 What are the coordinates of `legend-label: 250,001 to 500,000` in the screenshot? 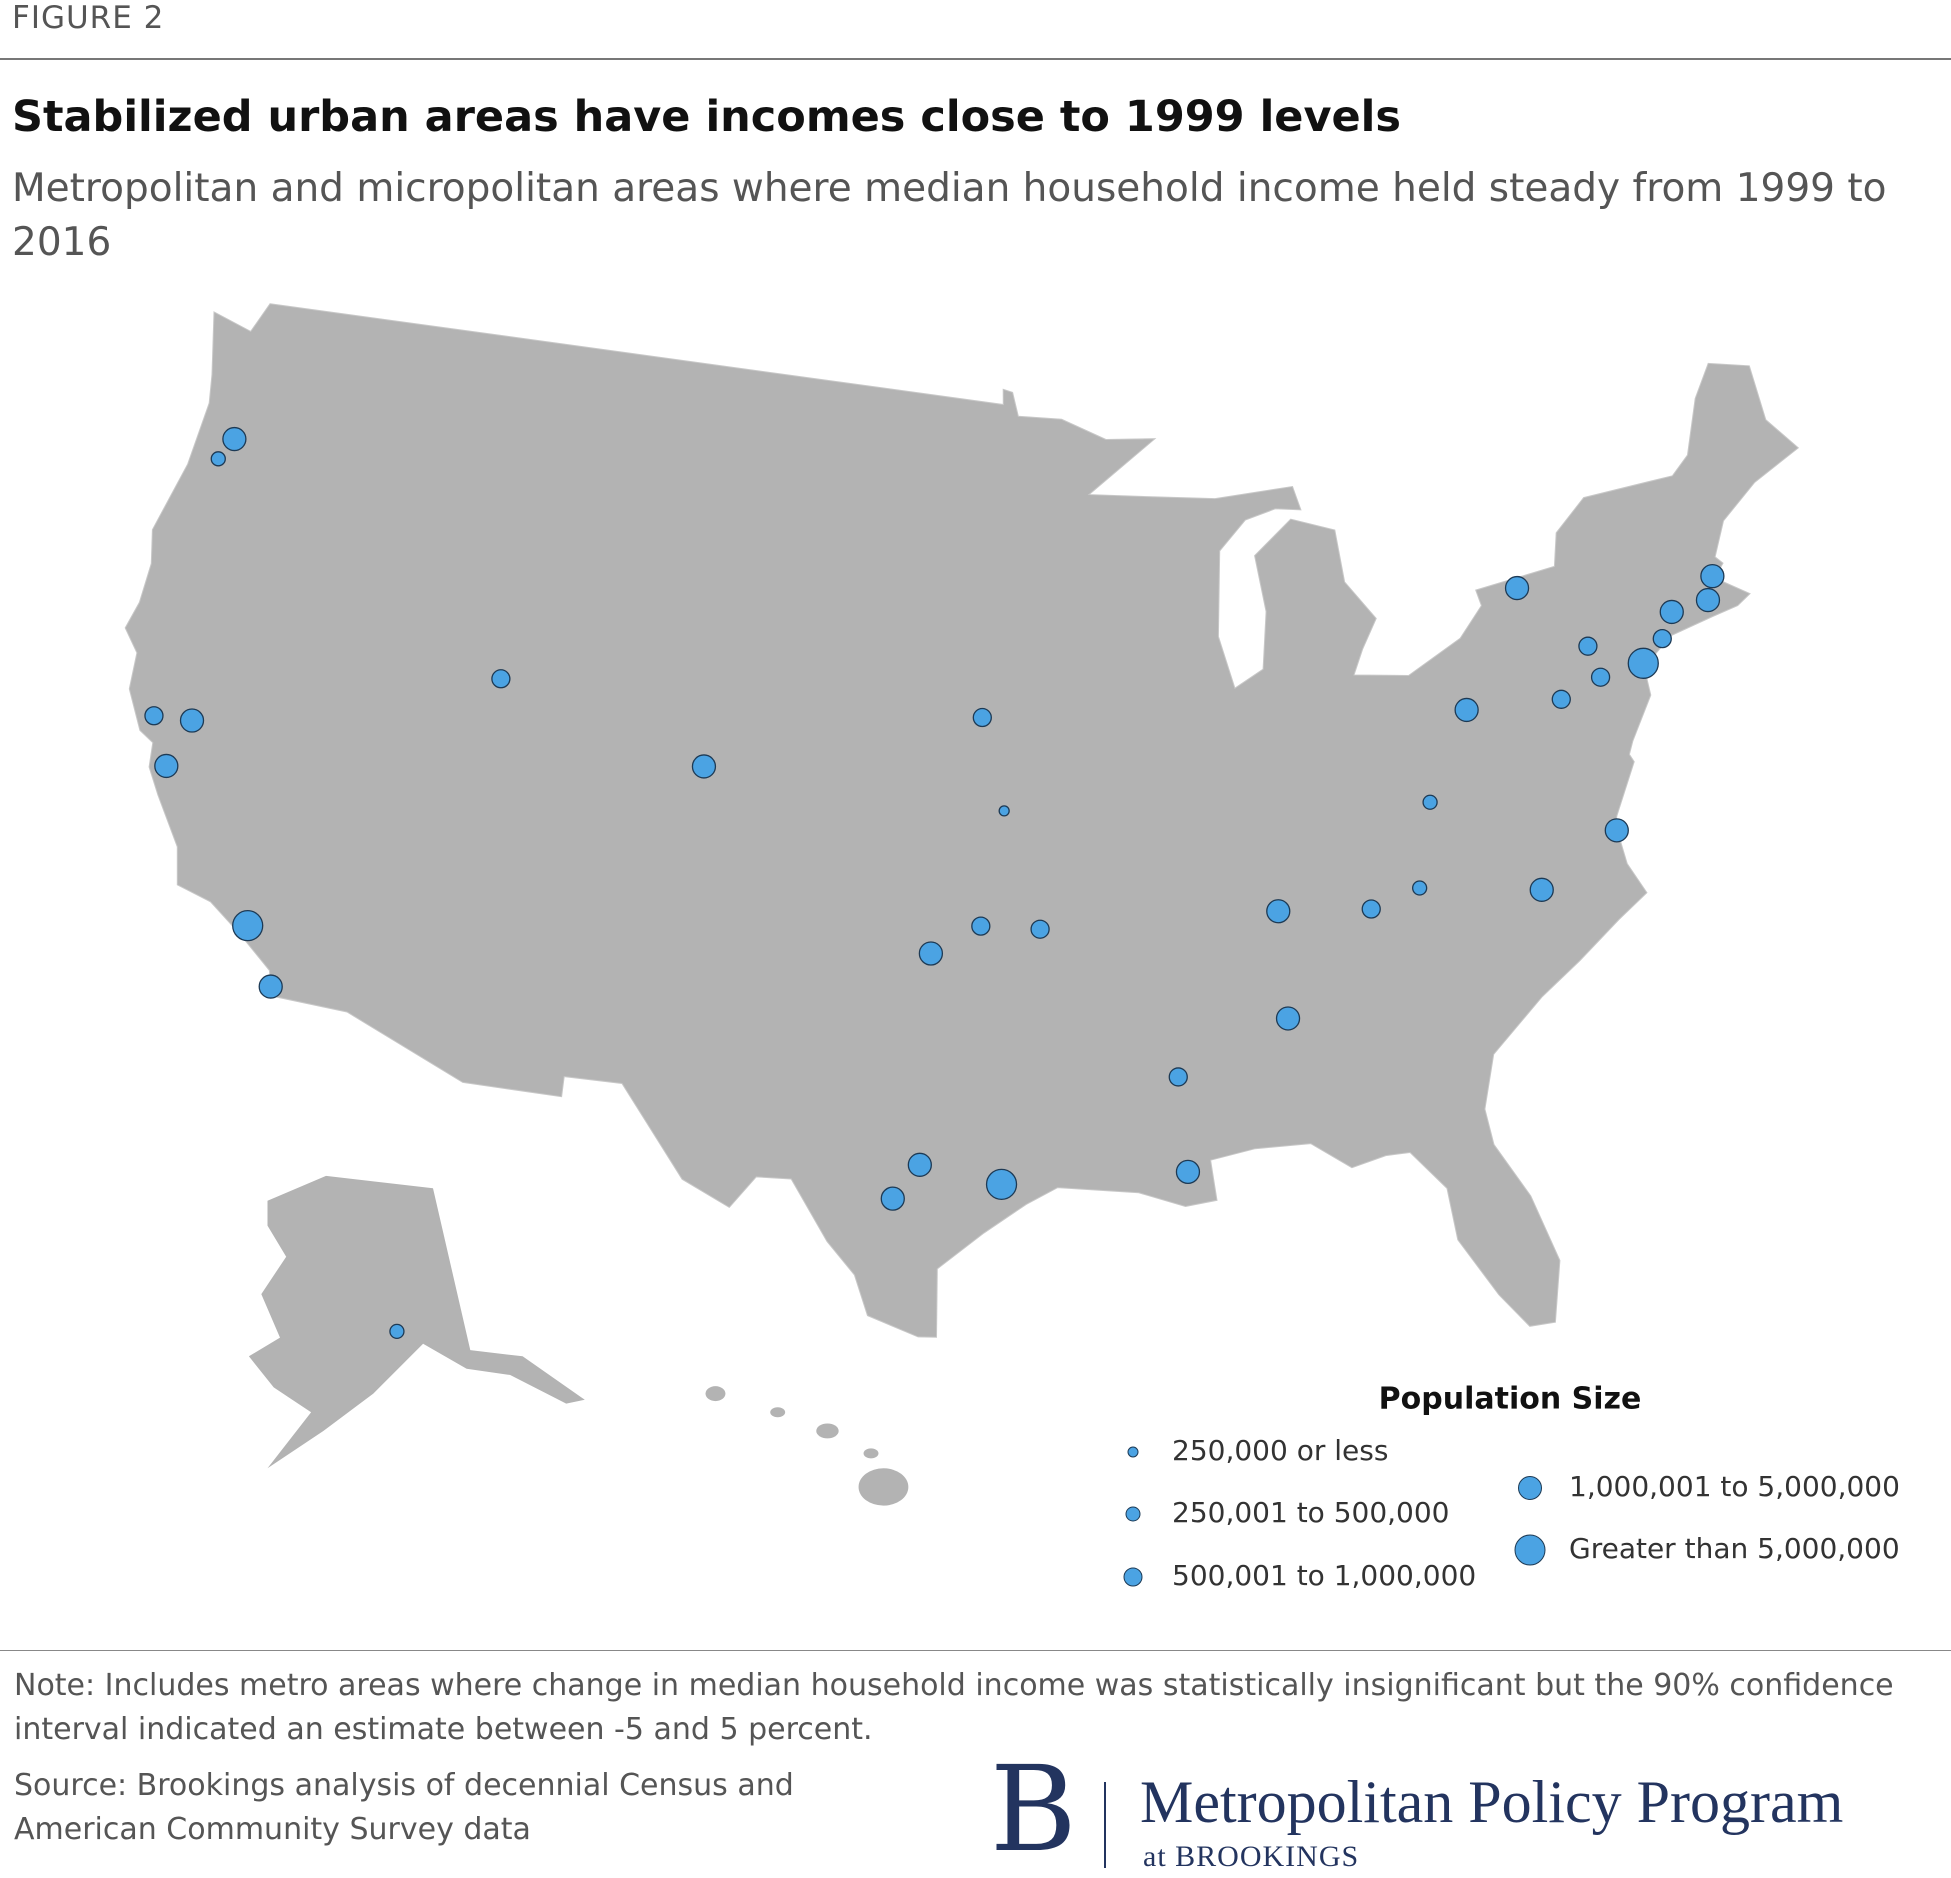 It's located at (1310, 1512).